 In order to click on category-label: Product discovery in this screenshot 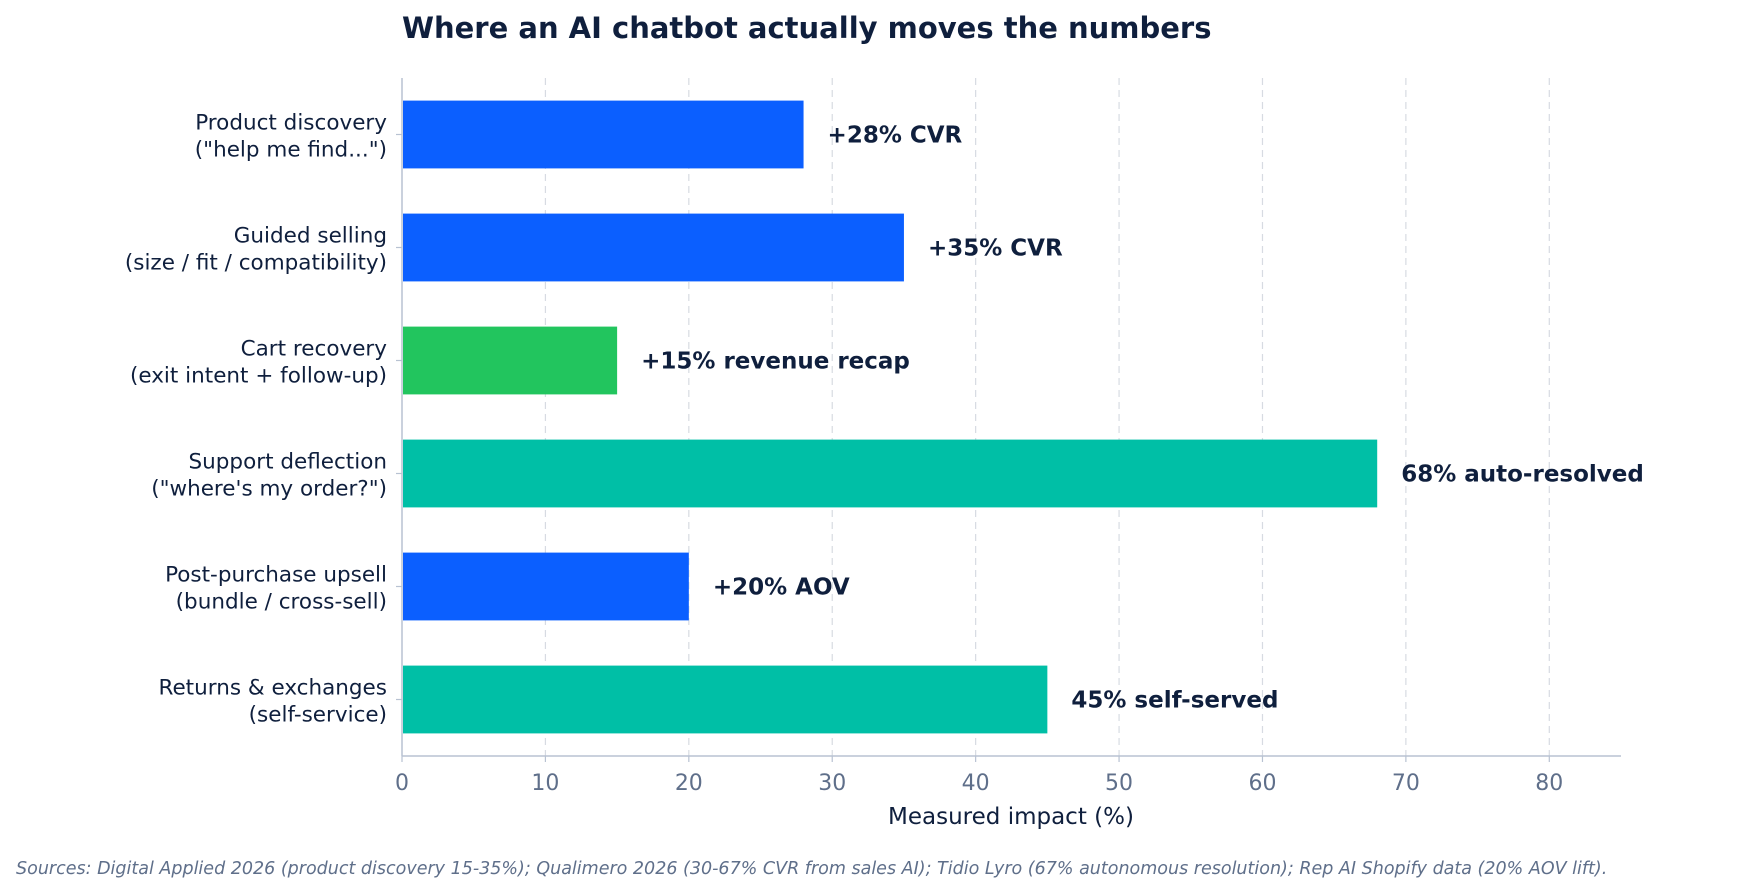, I will do `click(291, 123)`.